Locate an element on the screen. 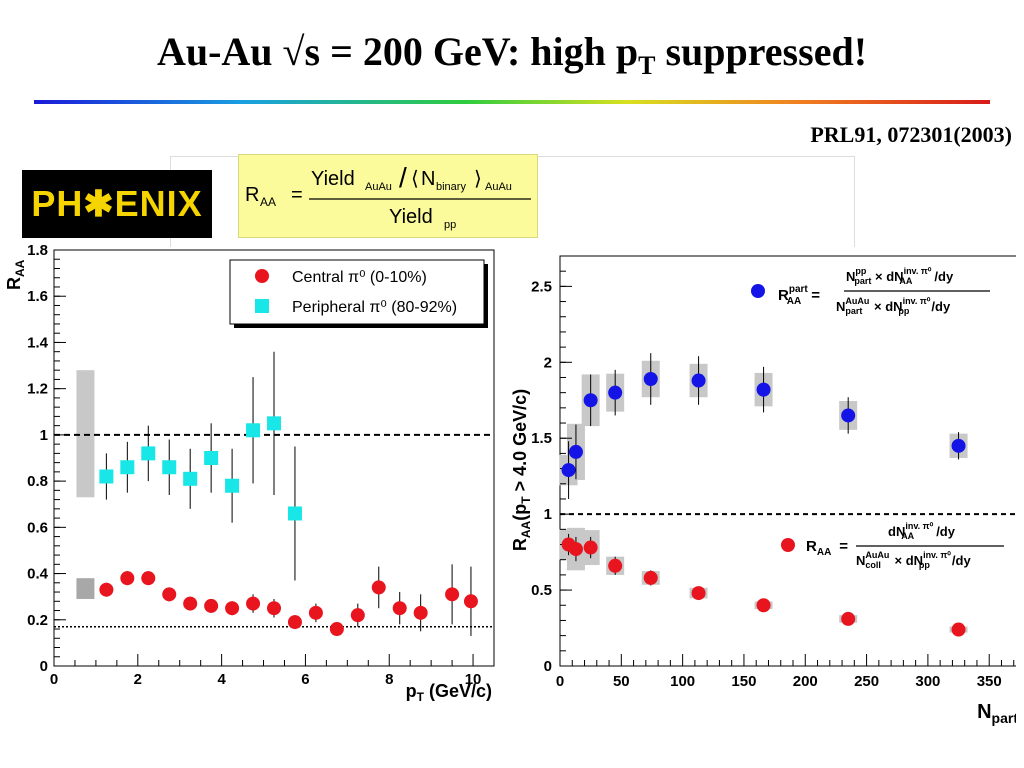  formula-num: Yield is located at coordinates (333, 179).